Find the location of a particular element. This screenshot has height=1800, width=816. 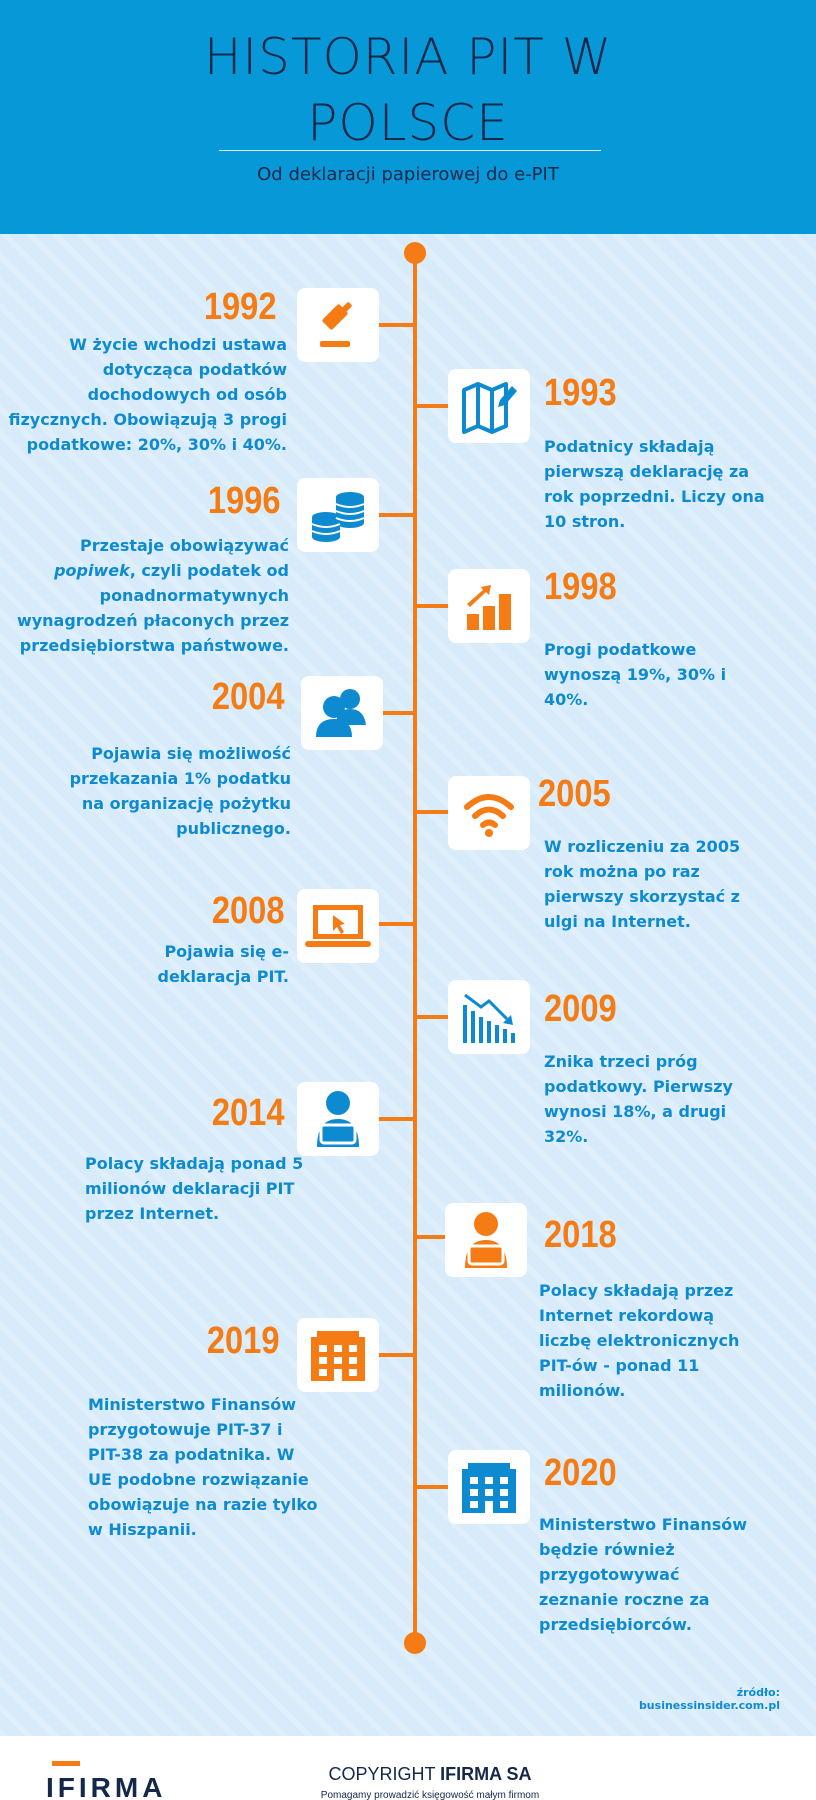

event-description-line: UE podobne rozwiązanie is located at coordinates (198, 1479).